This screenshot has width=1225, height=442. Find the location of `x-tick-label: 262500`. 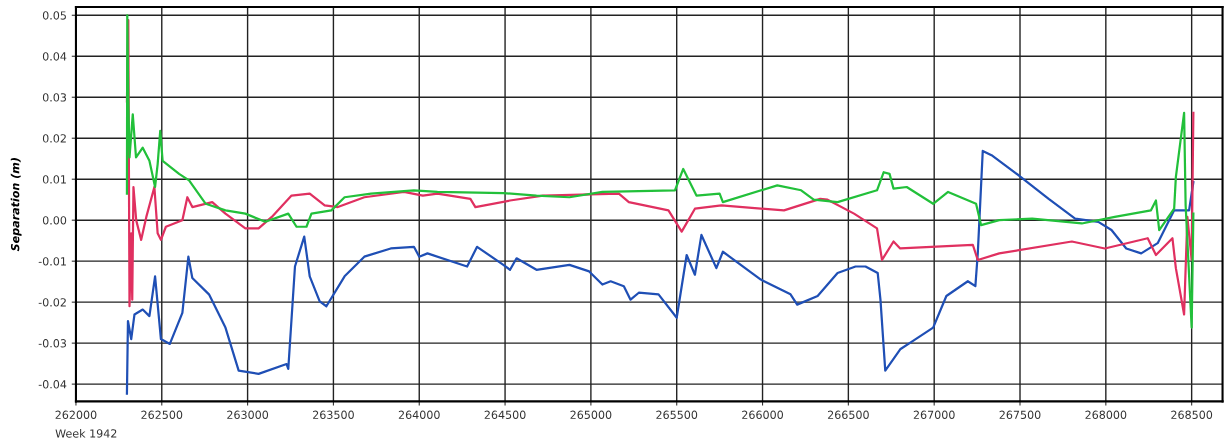

x-tick-label: 262500 is located at coordinates (162, 414).